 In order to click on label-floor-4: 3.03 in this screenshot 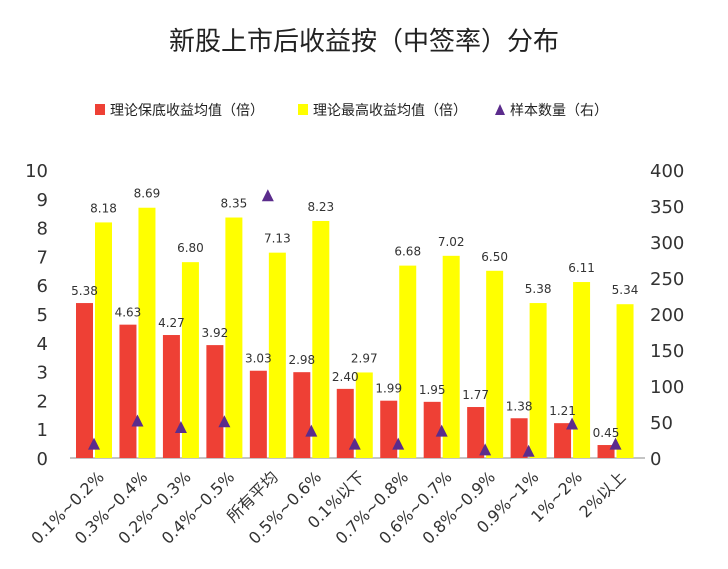, I will do `click(258, 359)`.